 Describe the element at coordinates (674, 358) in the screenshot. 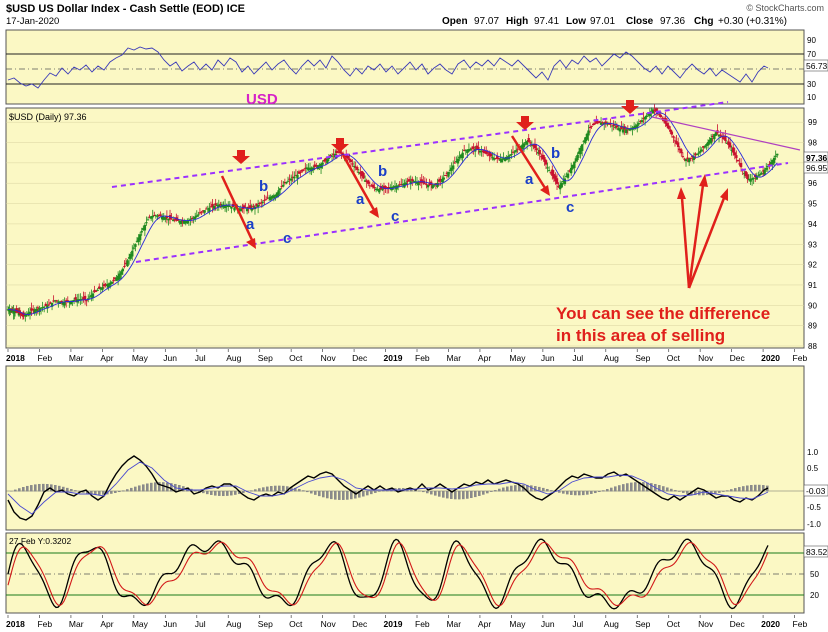

I see `x-tick-label: Oct` at that location.